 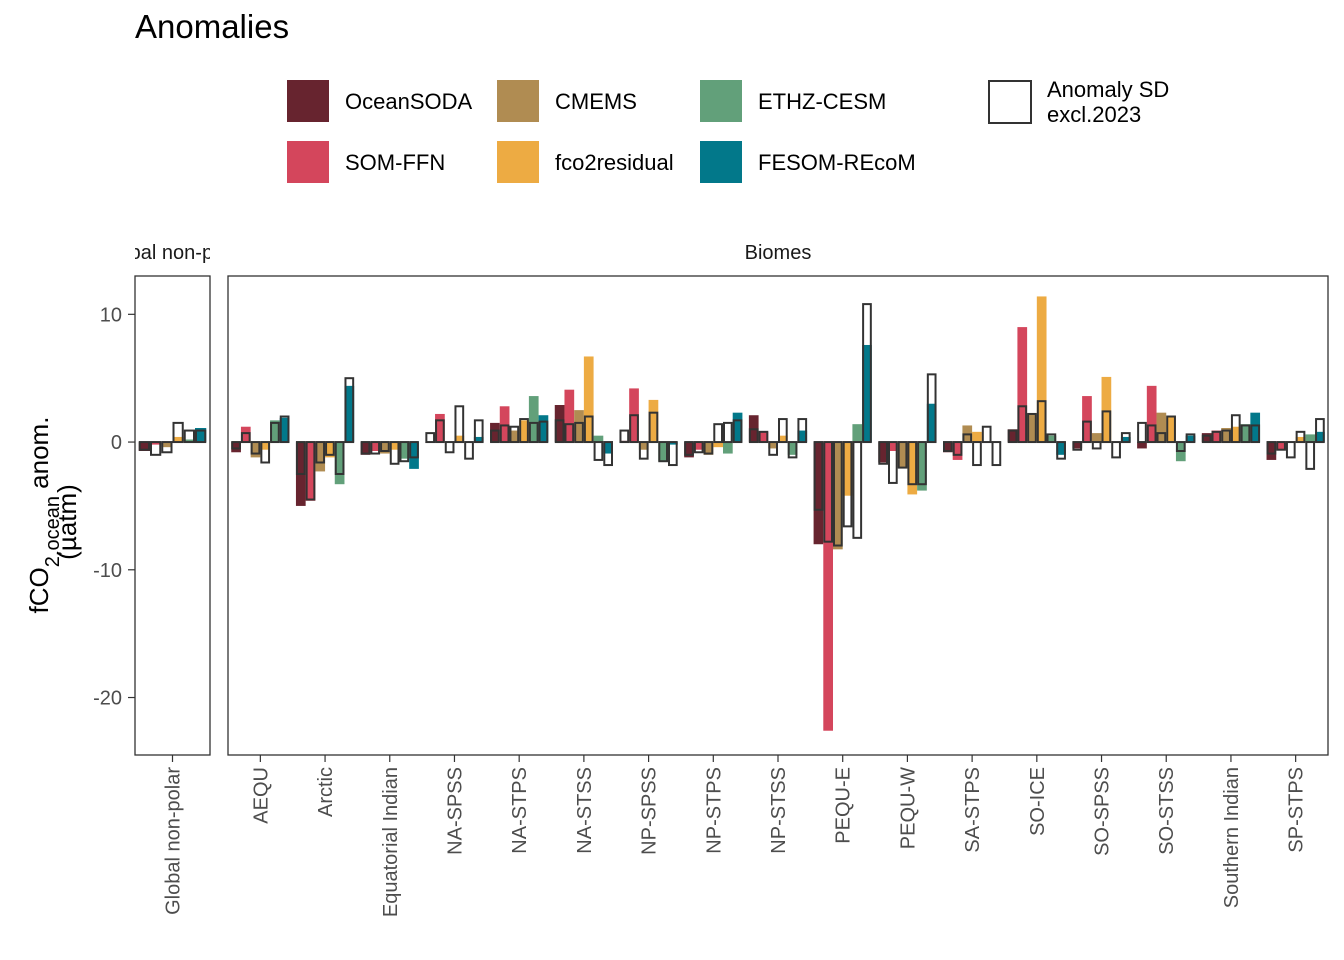 What do you see at coordinates (1226, 435) in the screenshot?
I see `bar-southern-indian-cmems` at bounding box center [1226, 435].